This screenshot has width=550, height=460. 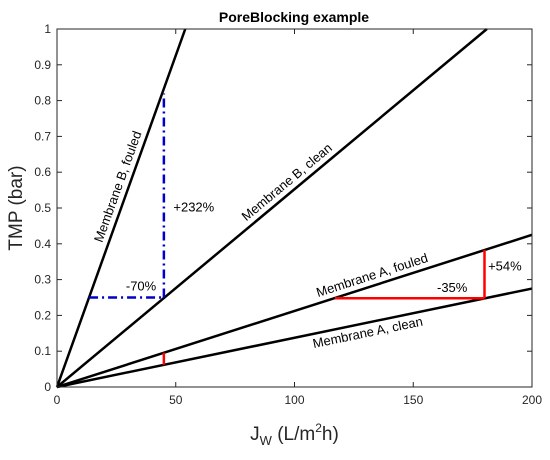 I want to click on x-tick-label: 50, so click(x=176, y=400).